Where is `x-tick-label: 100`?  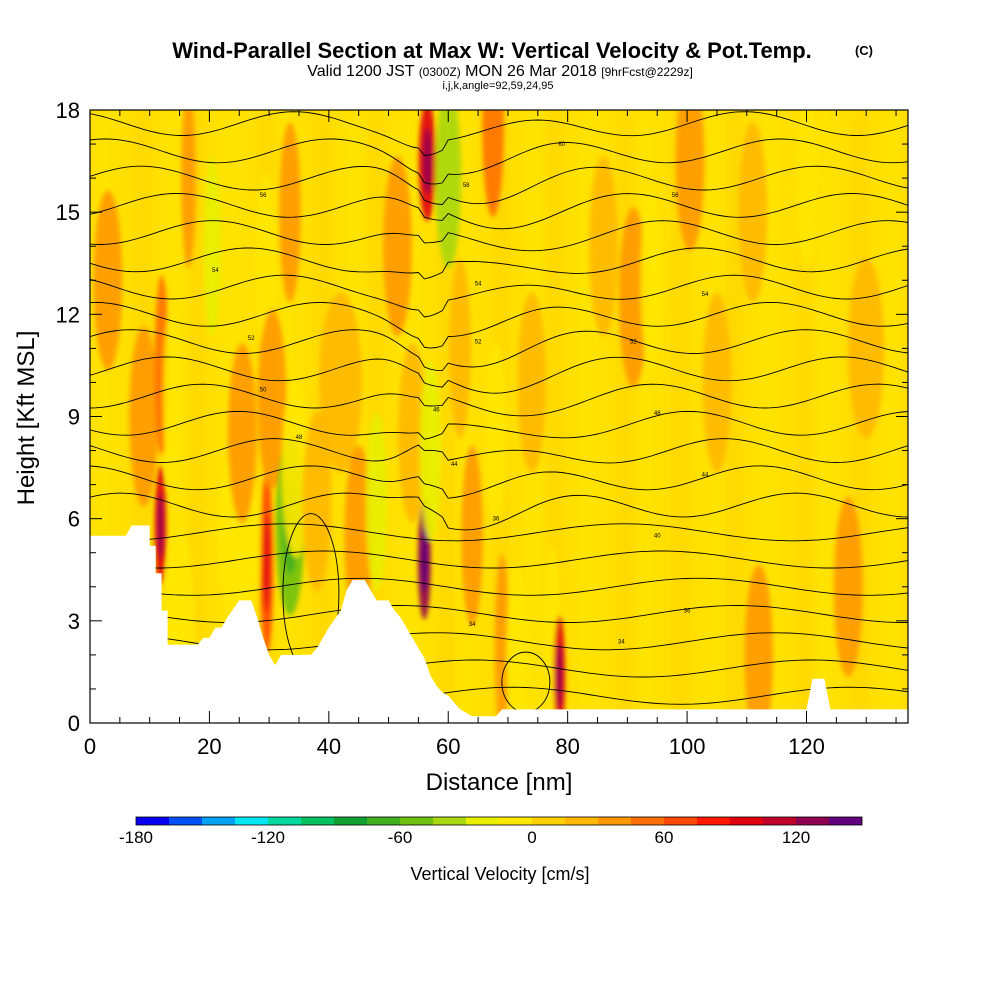 x-tick-label: 100 is located at coordinates (687, 746).